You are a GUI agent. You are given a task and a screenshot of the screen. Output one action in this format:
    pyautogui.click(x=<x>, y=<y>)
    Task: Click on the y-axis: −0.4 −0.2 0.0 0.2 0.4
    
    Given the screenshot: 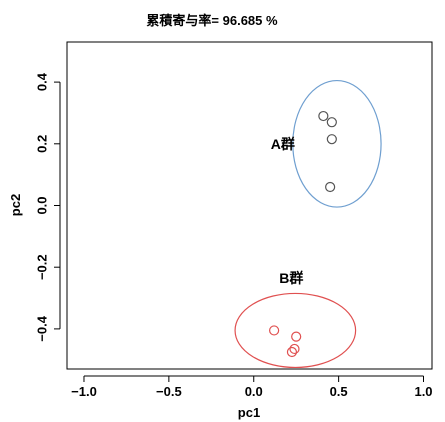 What is the action you would take?
    pyautogui.click(x=48, y=207)
    